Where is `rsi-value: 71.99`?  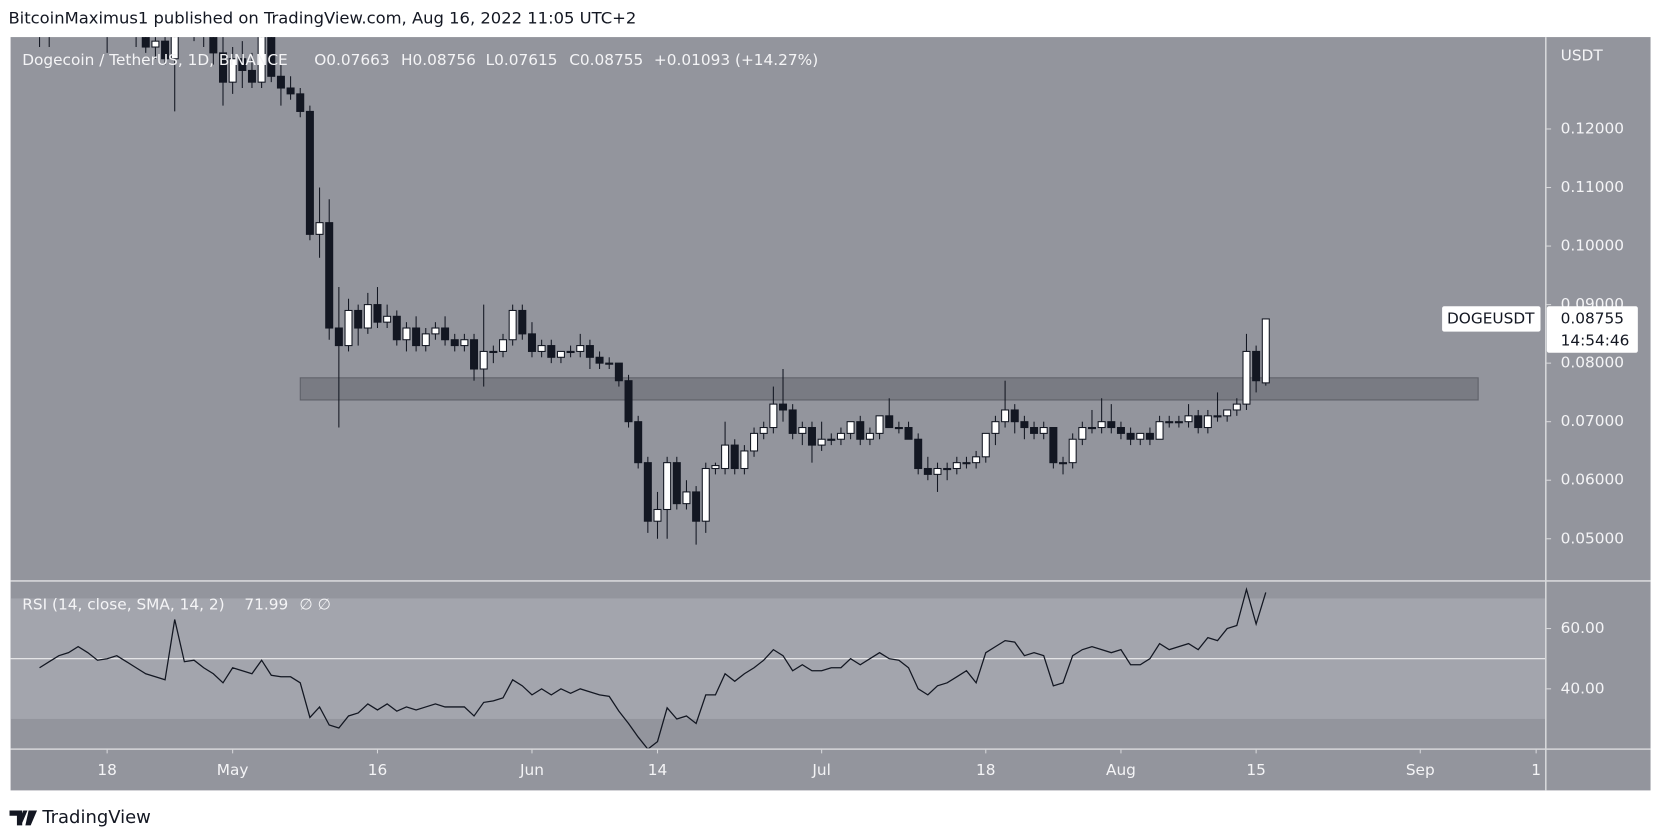 rsi-value: 71.99 is located at coordinates (266, 605).